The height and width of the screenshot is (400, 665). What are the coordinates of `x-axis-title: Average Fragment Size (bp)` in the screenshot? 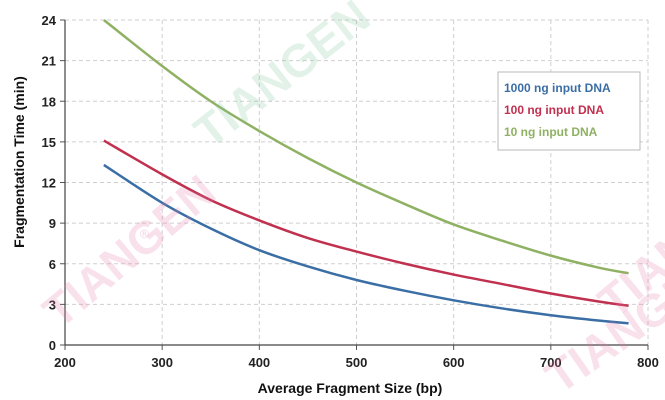 It's located at (350, 388).